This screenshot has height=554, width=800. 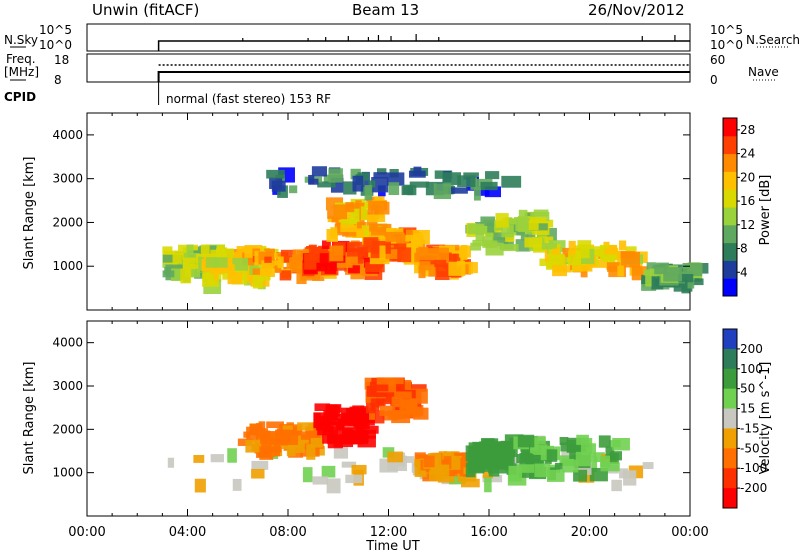 What do you see at coordinates (717, 60) in the screenshot?
I see `nave-tick-high: 60` at bounding box center [717, 60].